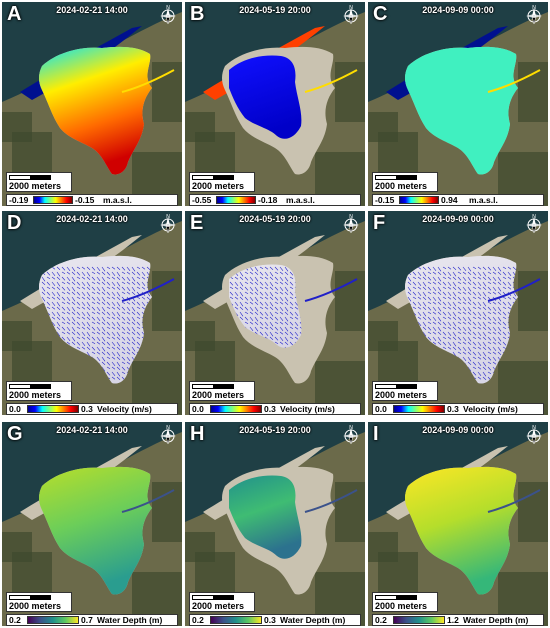  I want to click on colorbar-max-label: 0.3, so click(87, 409).